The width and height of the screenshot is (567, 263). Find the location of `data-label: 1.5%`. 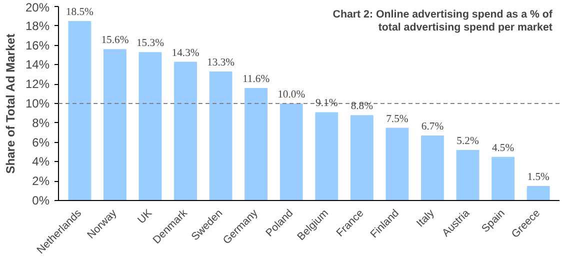

data-label: 1.5% is located at coordinates (538, 177).